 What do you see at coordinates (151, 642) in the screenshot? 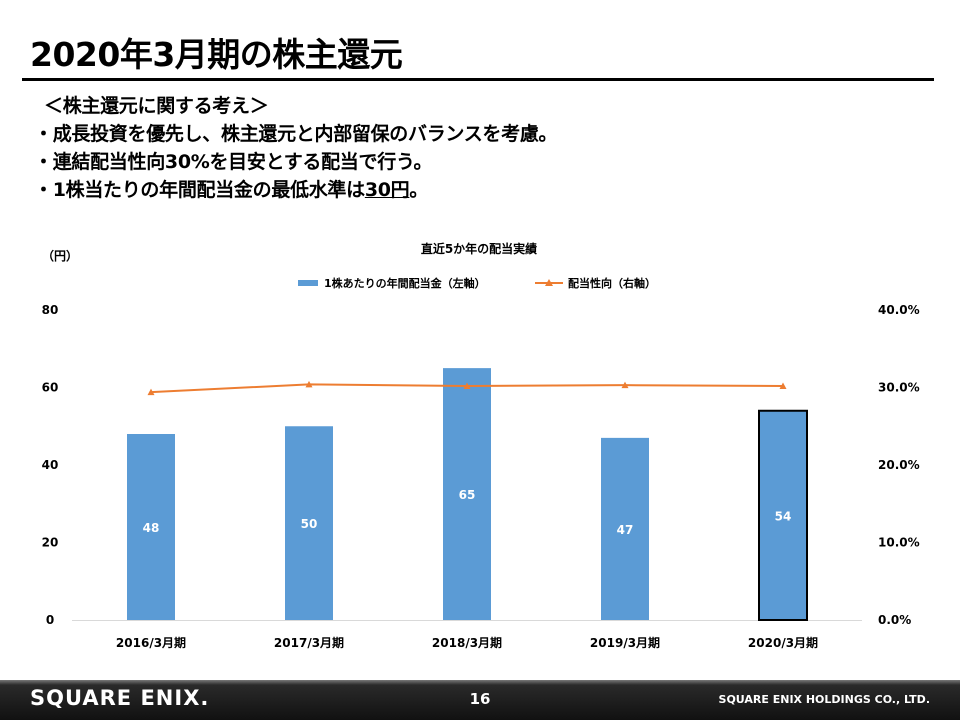
I see `x-tick-label: 2016/3月期` at bounding box center [151, 642].